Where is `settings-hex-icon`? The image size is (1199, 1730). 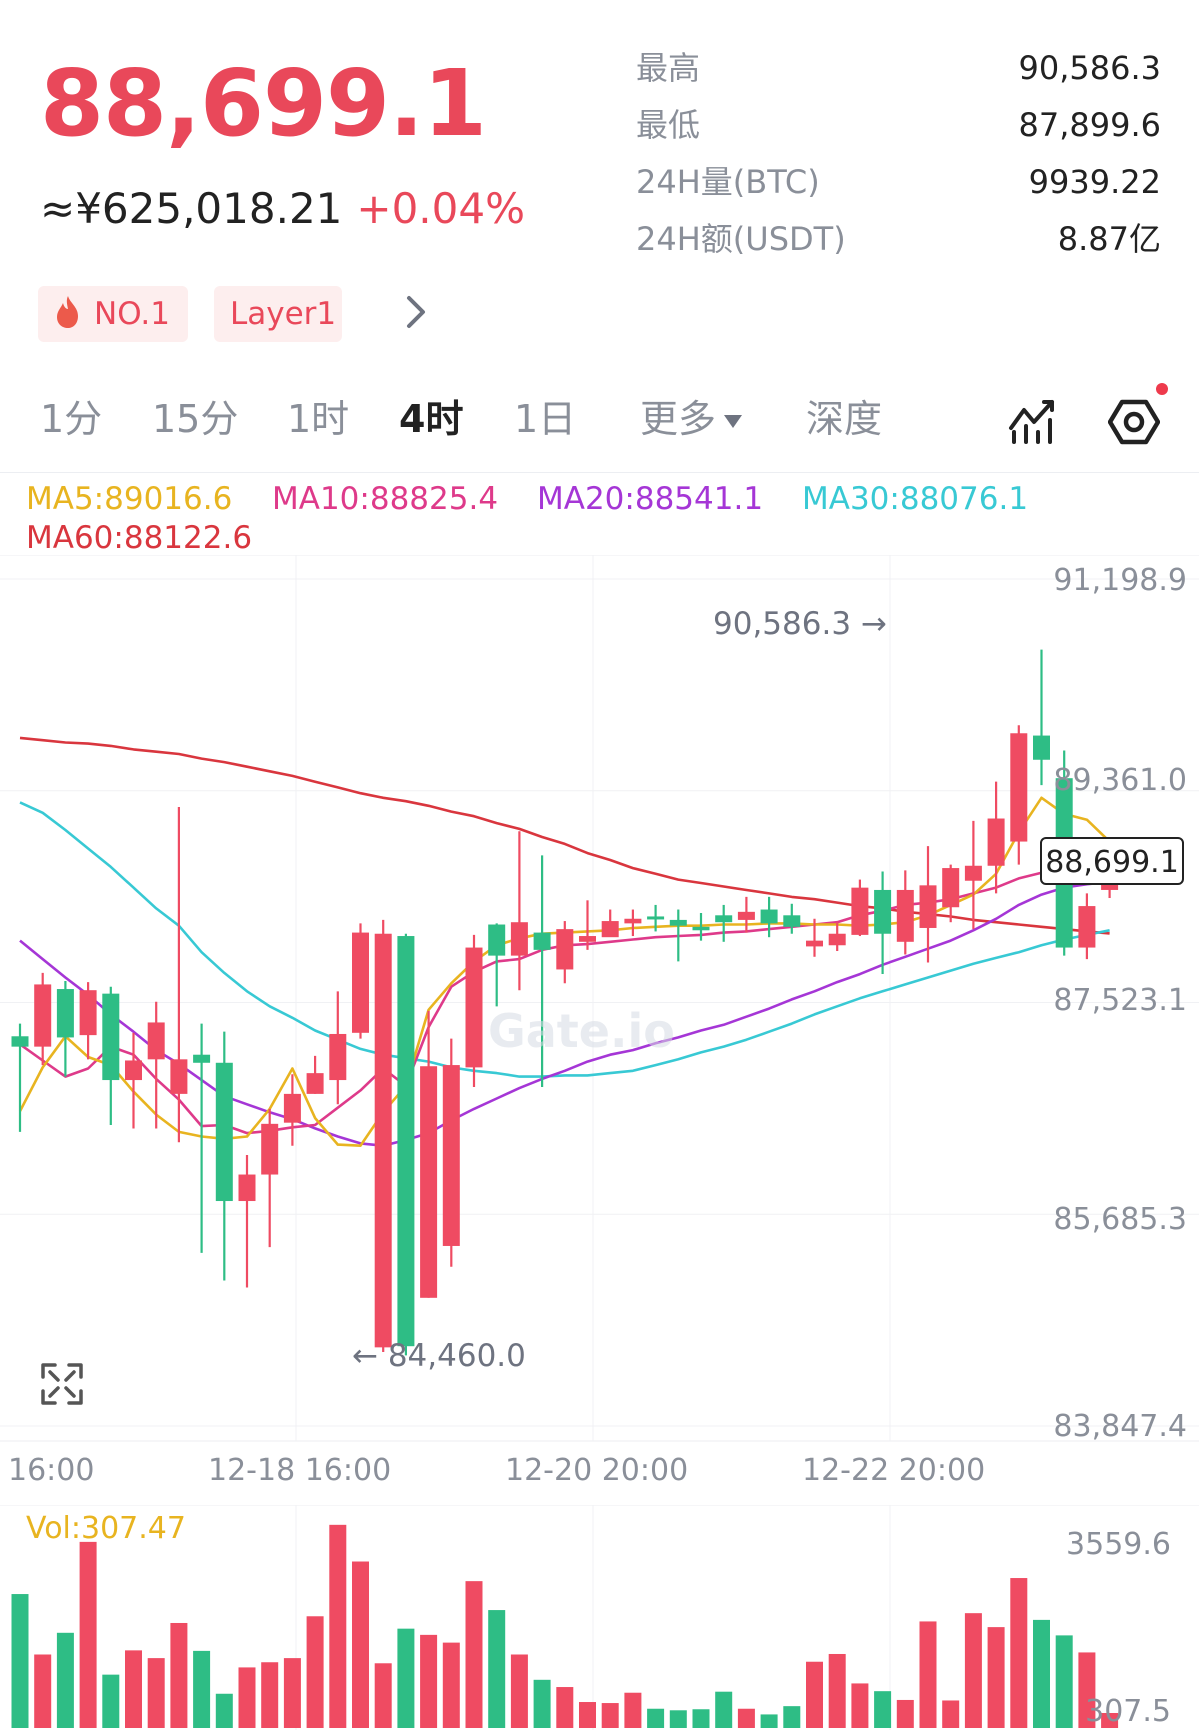
settings-hex-icon is located at coordinates (1134, 422).